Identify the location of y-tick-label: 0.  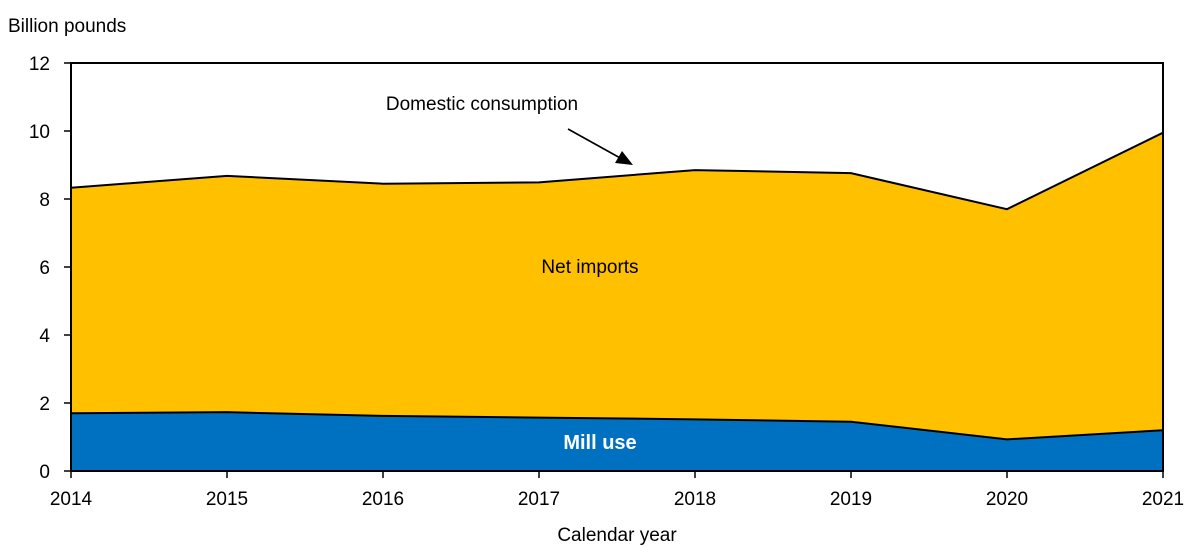
(44, 472).